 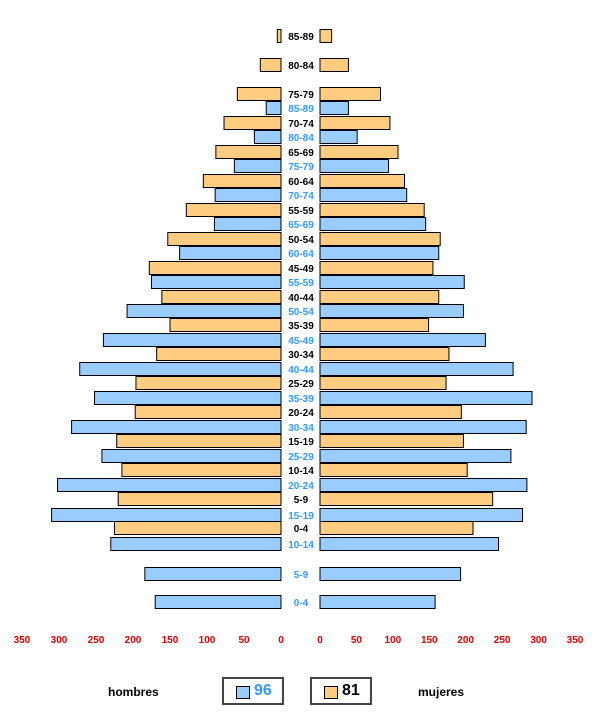 What do you see at coordinates (341, 691) in the screenshot?
I see `legend-item-81: 81` at bounding box center [341, 691].